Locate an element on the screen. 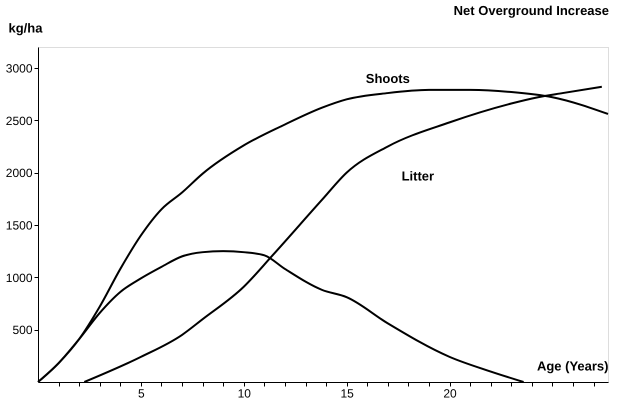 The image size is (629, 403). series-label: Shoots is located at coordinates (388, 78).